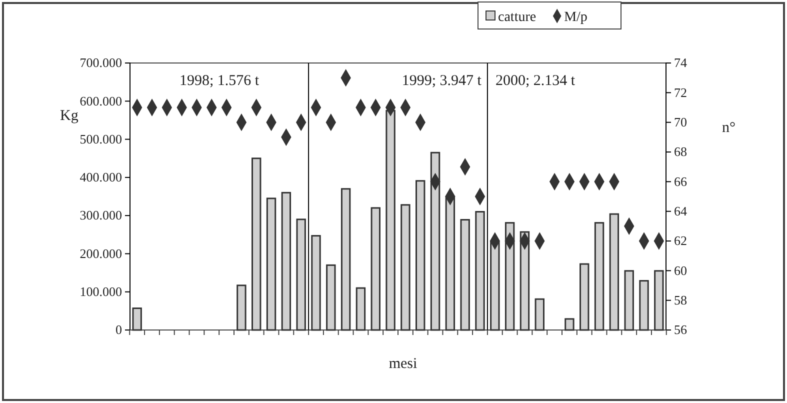 This screenshot has height=403, width=787. I want to click on y2-tick-label: 56, so click(681, 330).